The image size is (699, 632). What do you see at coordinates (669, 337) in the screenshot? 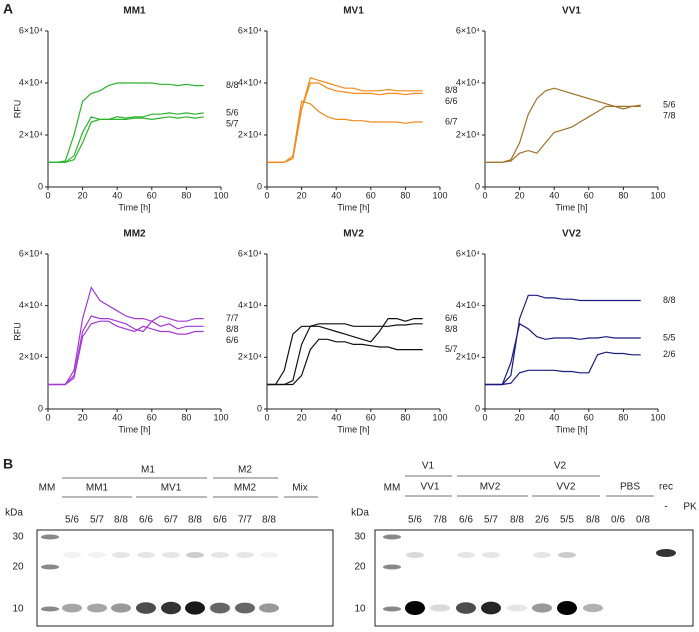
I see `series-label: 5/5` at bounding box center [669, 337].